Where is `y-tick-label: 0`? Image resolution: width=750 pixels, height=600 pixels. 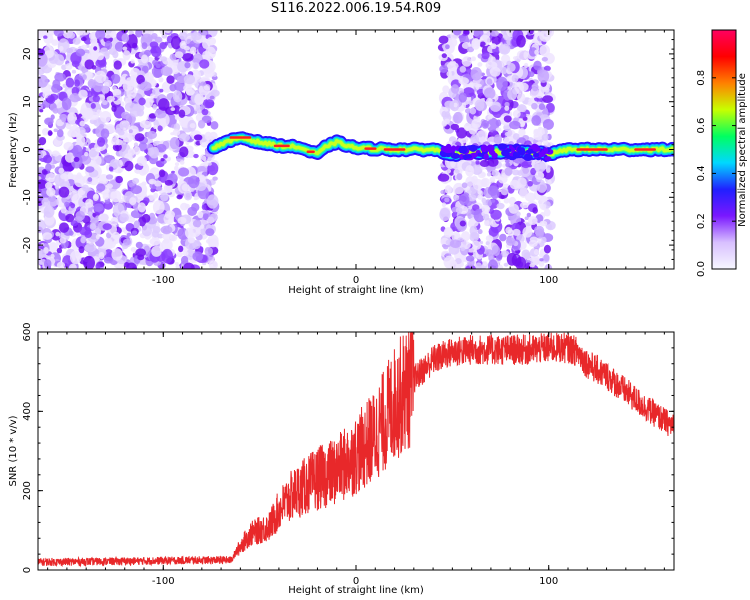 y-tick-label: 0 is located at coordinates (27, 570).